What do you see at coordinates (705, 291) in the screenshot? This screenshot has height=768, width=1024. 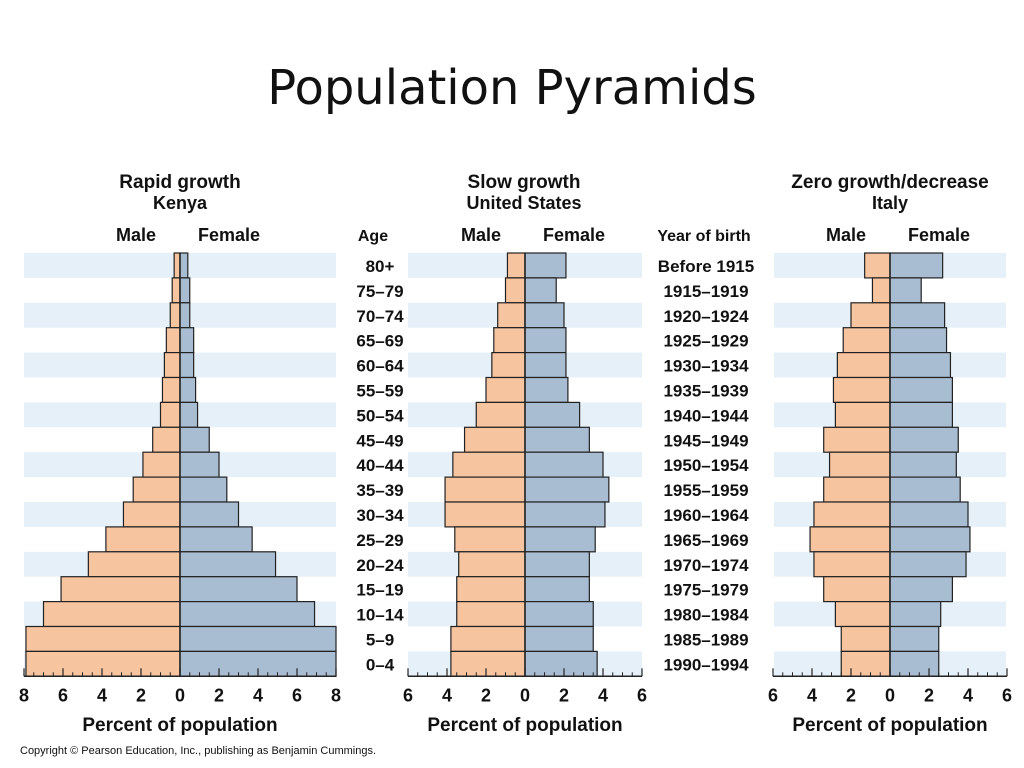 I see `birth-year-label: 1915–1919` at bounding box center [705, 291].